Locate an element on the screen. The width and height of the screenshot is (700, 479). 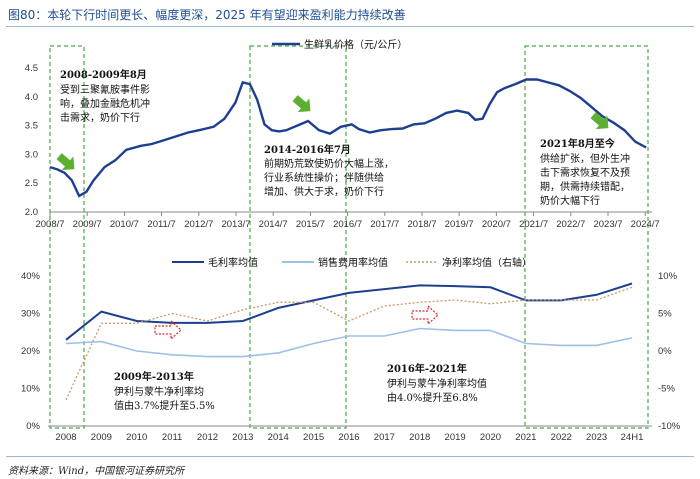
category-label: 2014 is located at coordinates (278, 437).